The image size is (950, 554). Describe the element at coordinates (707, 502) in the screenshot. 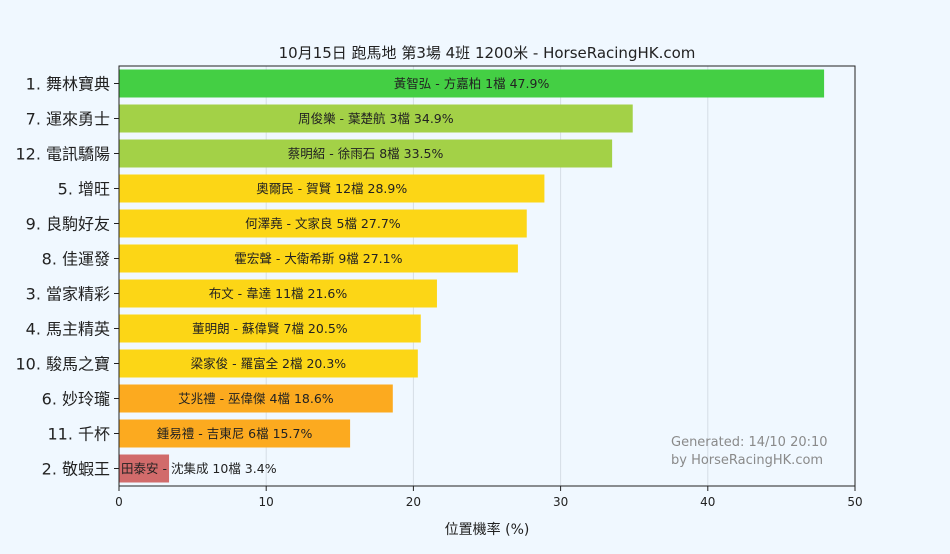

I see `x-tick-label: 40` at that location.